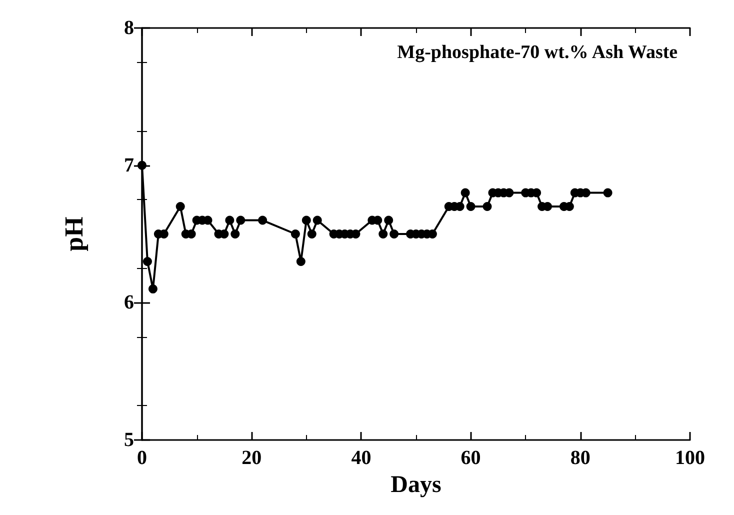  What do you see at coordinates (580, 458) in the screenshot?
I see `x-tick-label: 80` at bounding box center [580, 458].